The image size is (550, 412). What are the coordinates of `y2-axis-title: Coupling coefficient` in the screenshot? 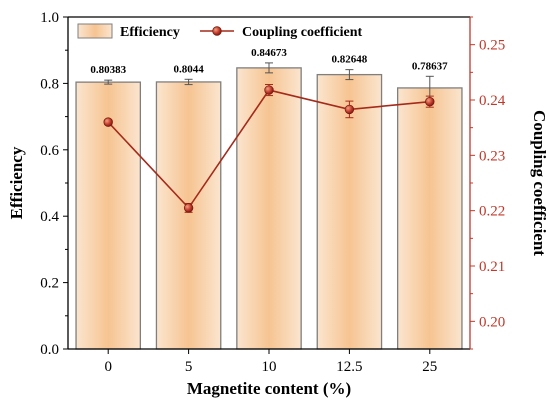 It's located at (539, 183).